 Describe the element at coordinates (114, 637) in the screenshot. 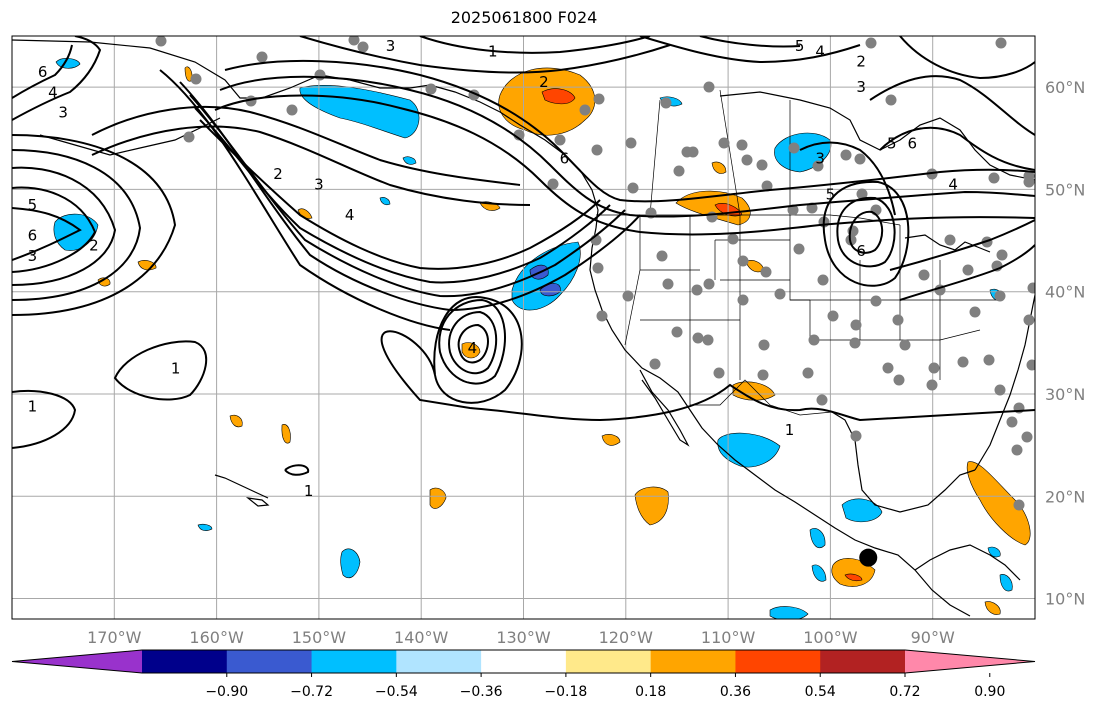

I see `lon-tick-label: 170°W` at that location.